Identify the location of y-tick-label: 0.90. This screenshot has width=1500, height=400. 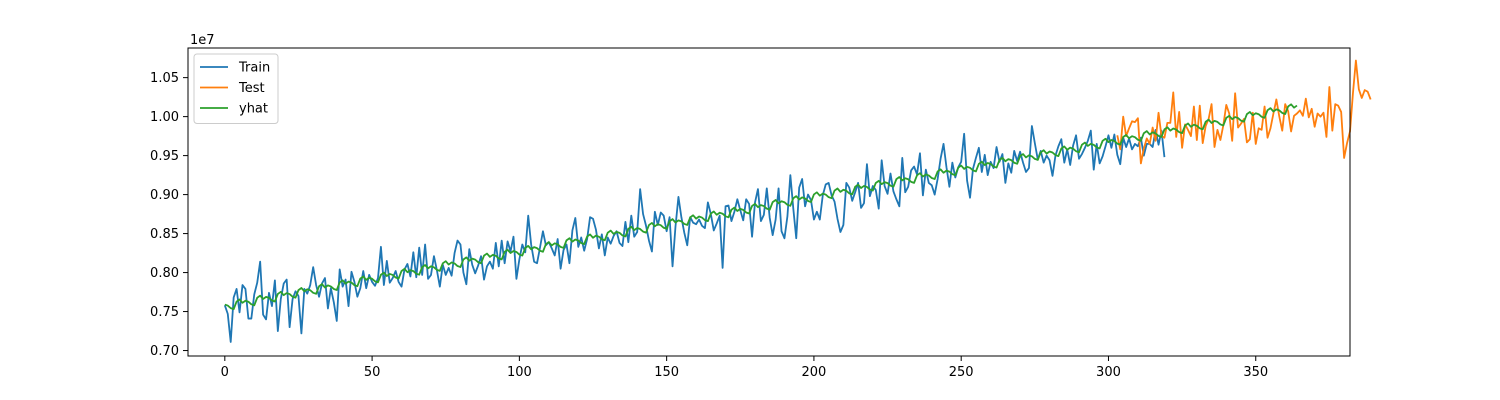
(164, 195).